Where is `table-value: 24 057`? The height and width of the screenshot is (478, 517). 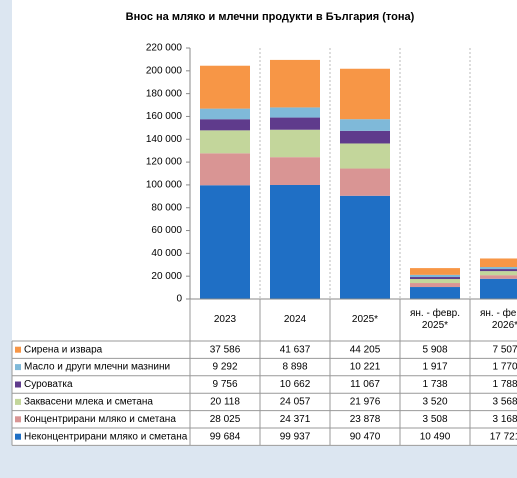
table-value: 24 057 is located at coordinates (295, 402).